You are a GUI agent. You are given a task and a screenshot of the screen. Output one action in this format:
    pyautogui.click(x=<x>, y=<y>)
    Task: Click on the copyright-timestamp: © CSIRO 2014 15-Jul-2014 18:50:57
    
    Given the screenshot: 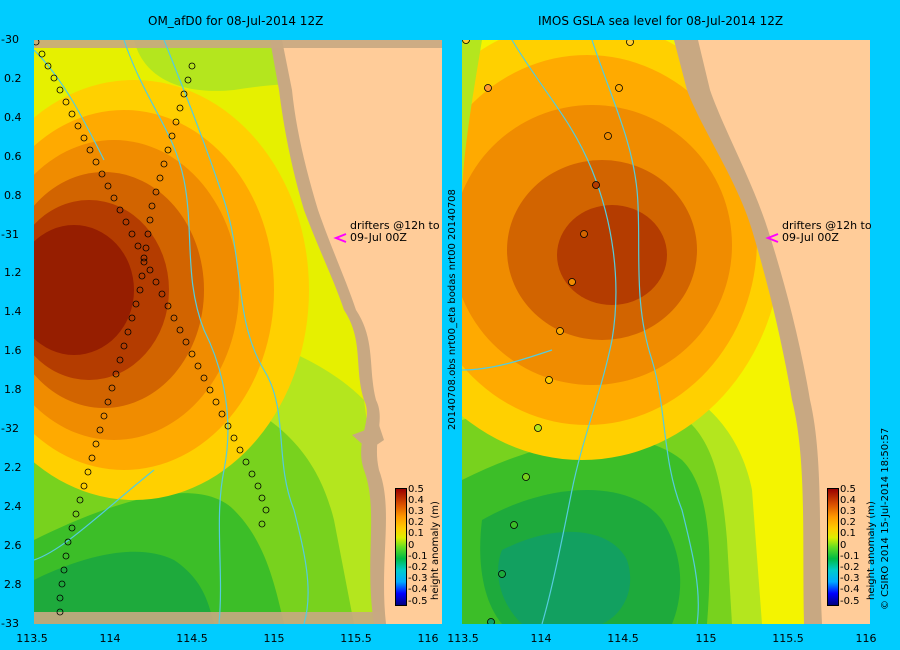 What is the action you would take?
    pyautogui.click(x=885, y=518)
    